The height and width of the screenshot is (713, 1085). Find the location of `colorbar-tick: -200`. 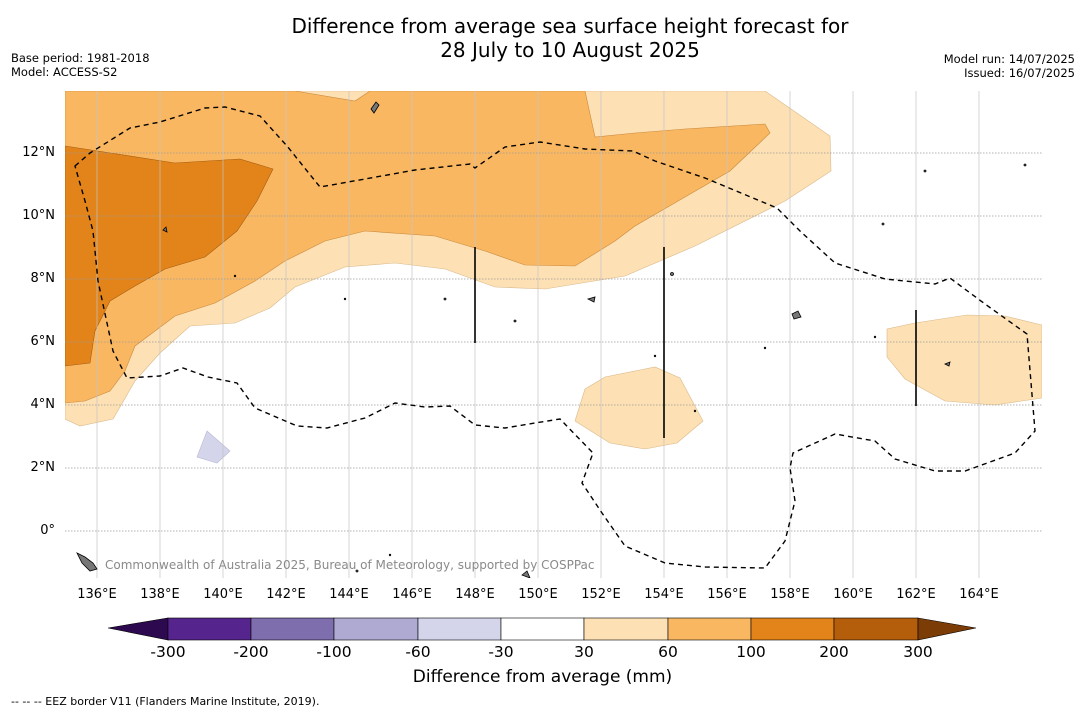

colorbar-tick: -200 is located at coordinates (251, 652).